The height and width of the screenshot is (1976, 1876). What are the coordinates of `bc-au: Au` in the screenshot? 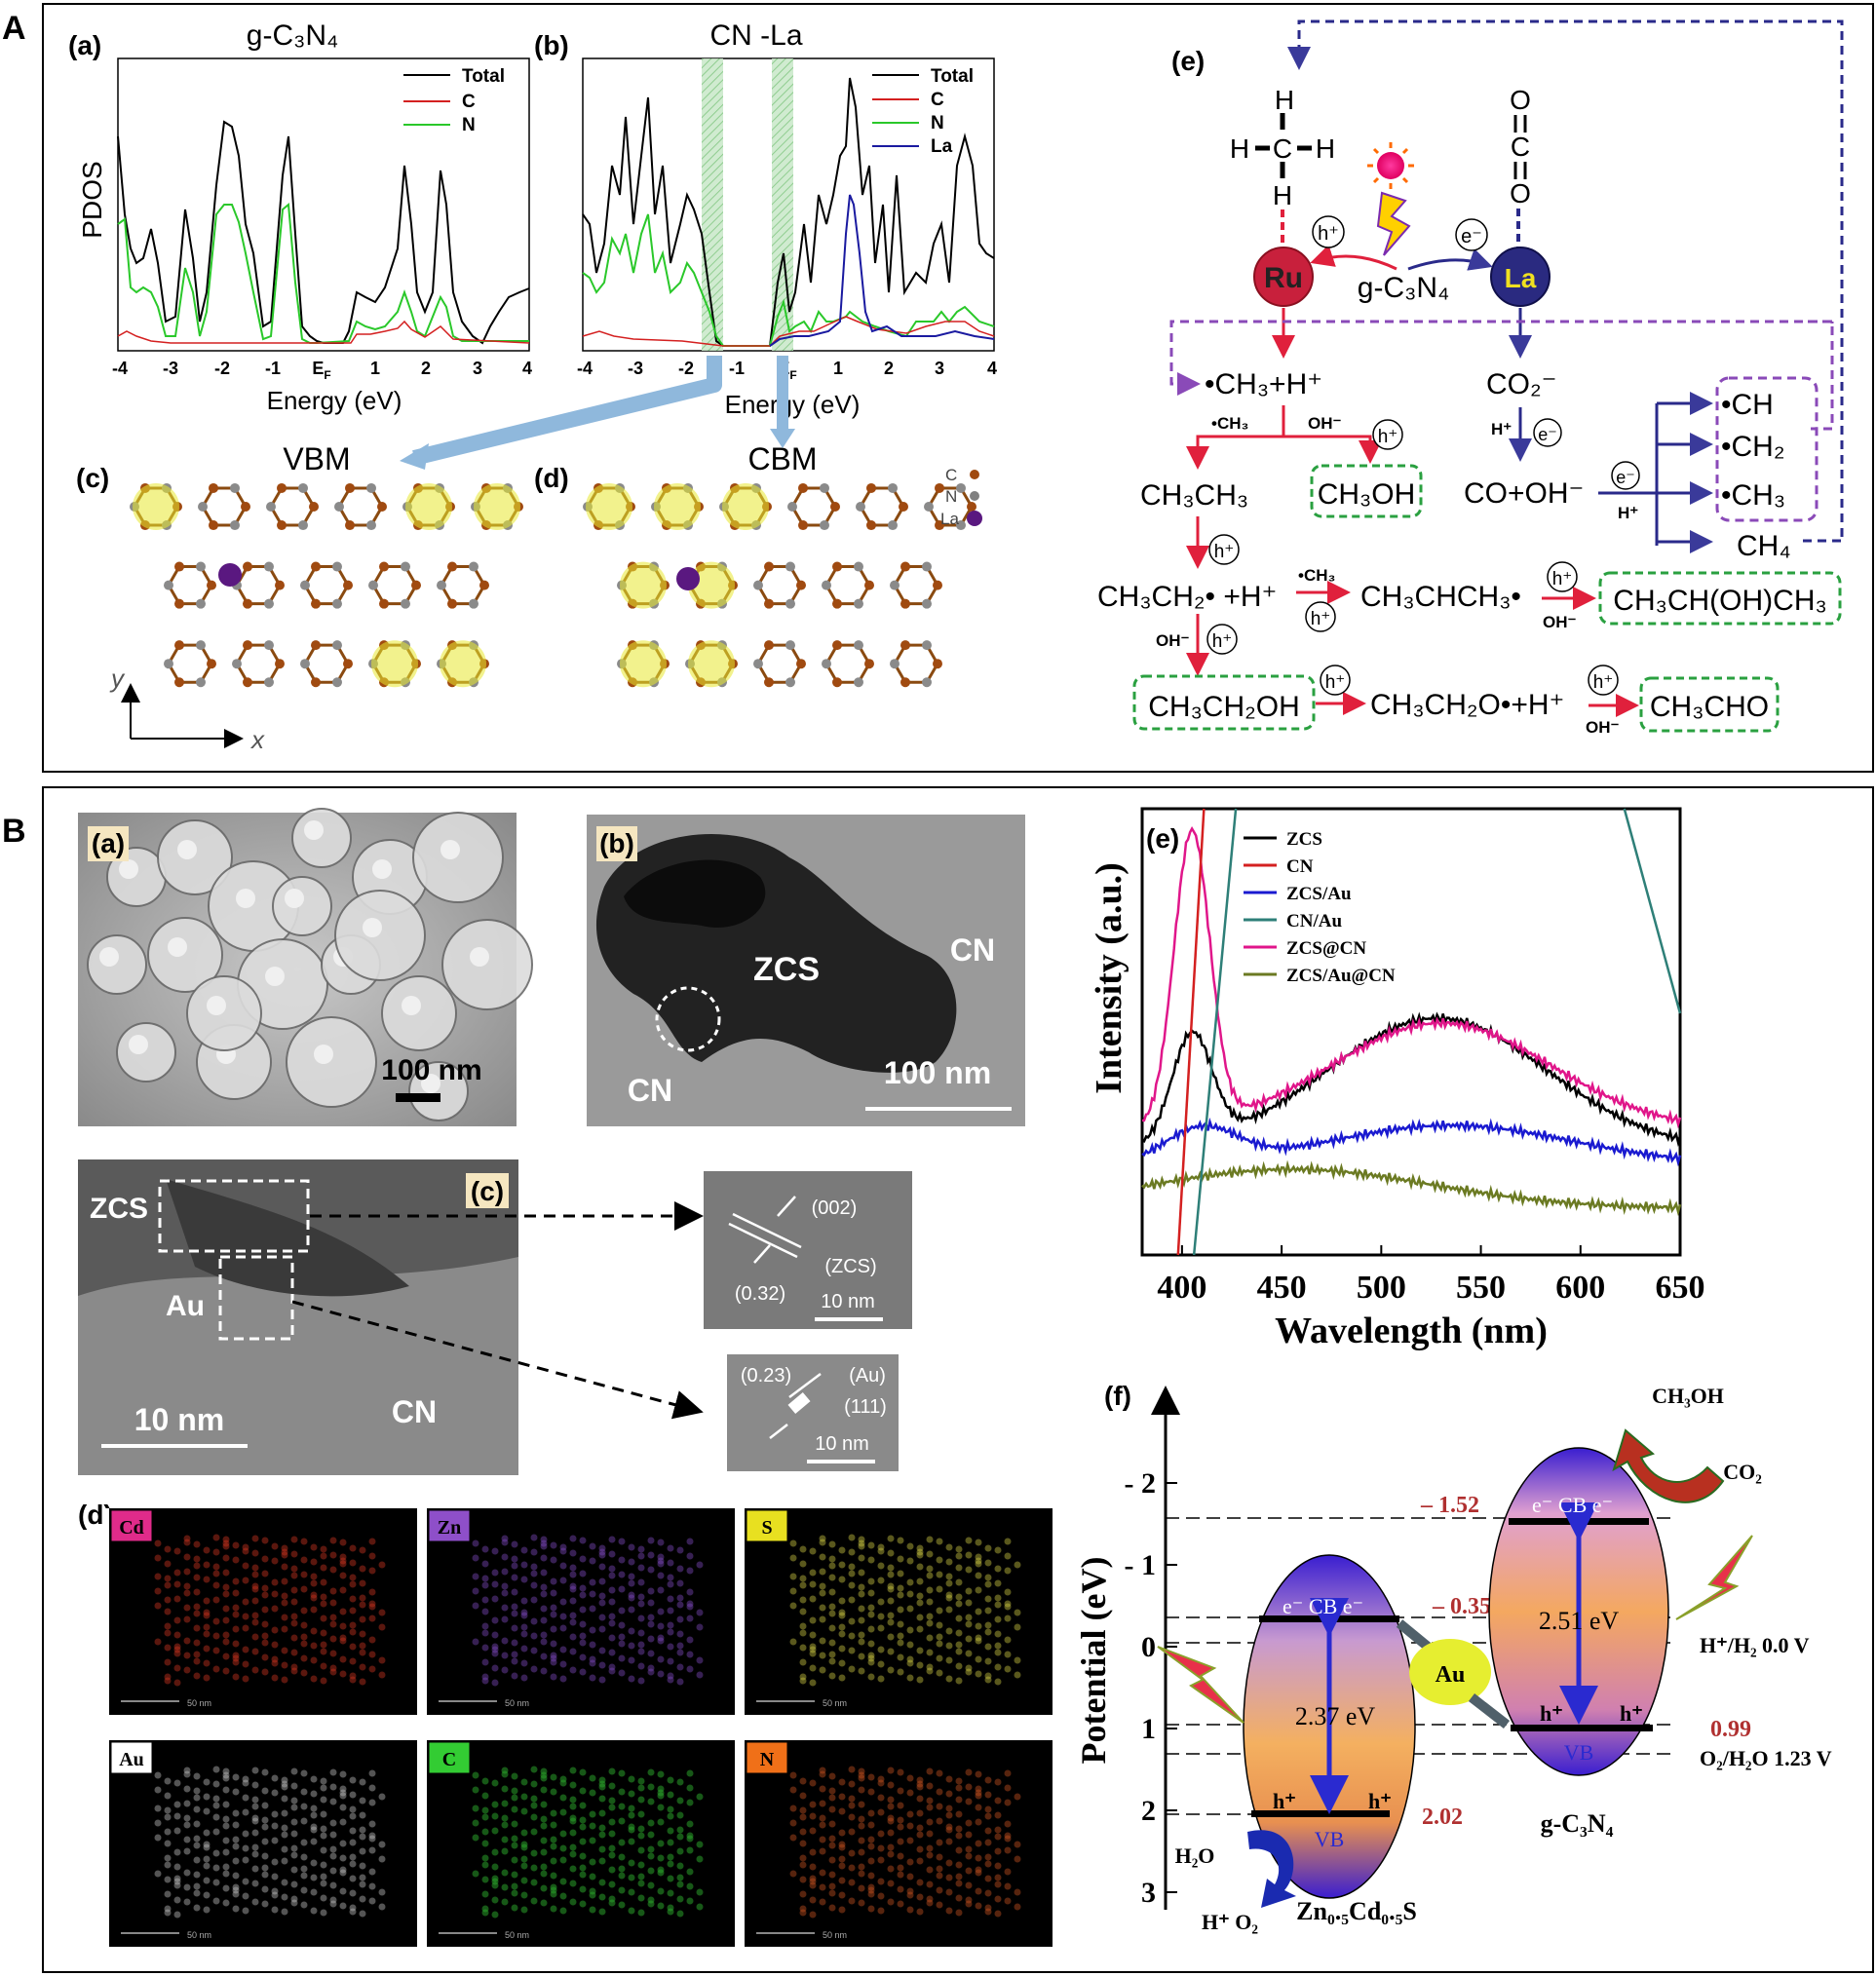 It's located at (185, 1306).